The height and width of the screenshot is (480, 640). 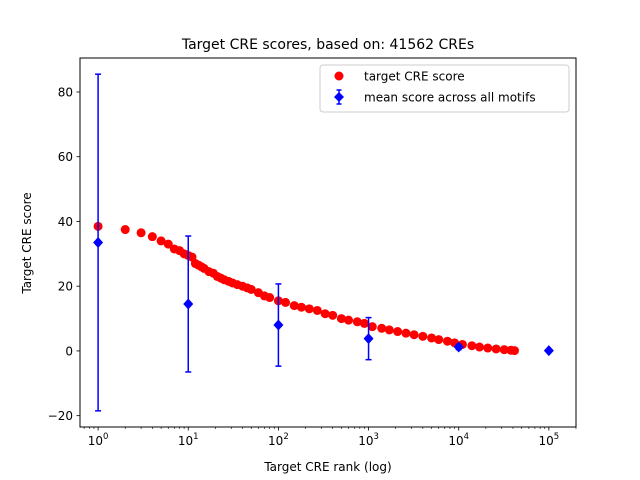 I want to click on y-tick-label: 20, so click(x=65, y=287).